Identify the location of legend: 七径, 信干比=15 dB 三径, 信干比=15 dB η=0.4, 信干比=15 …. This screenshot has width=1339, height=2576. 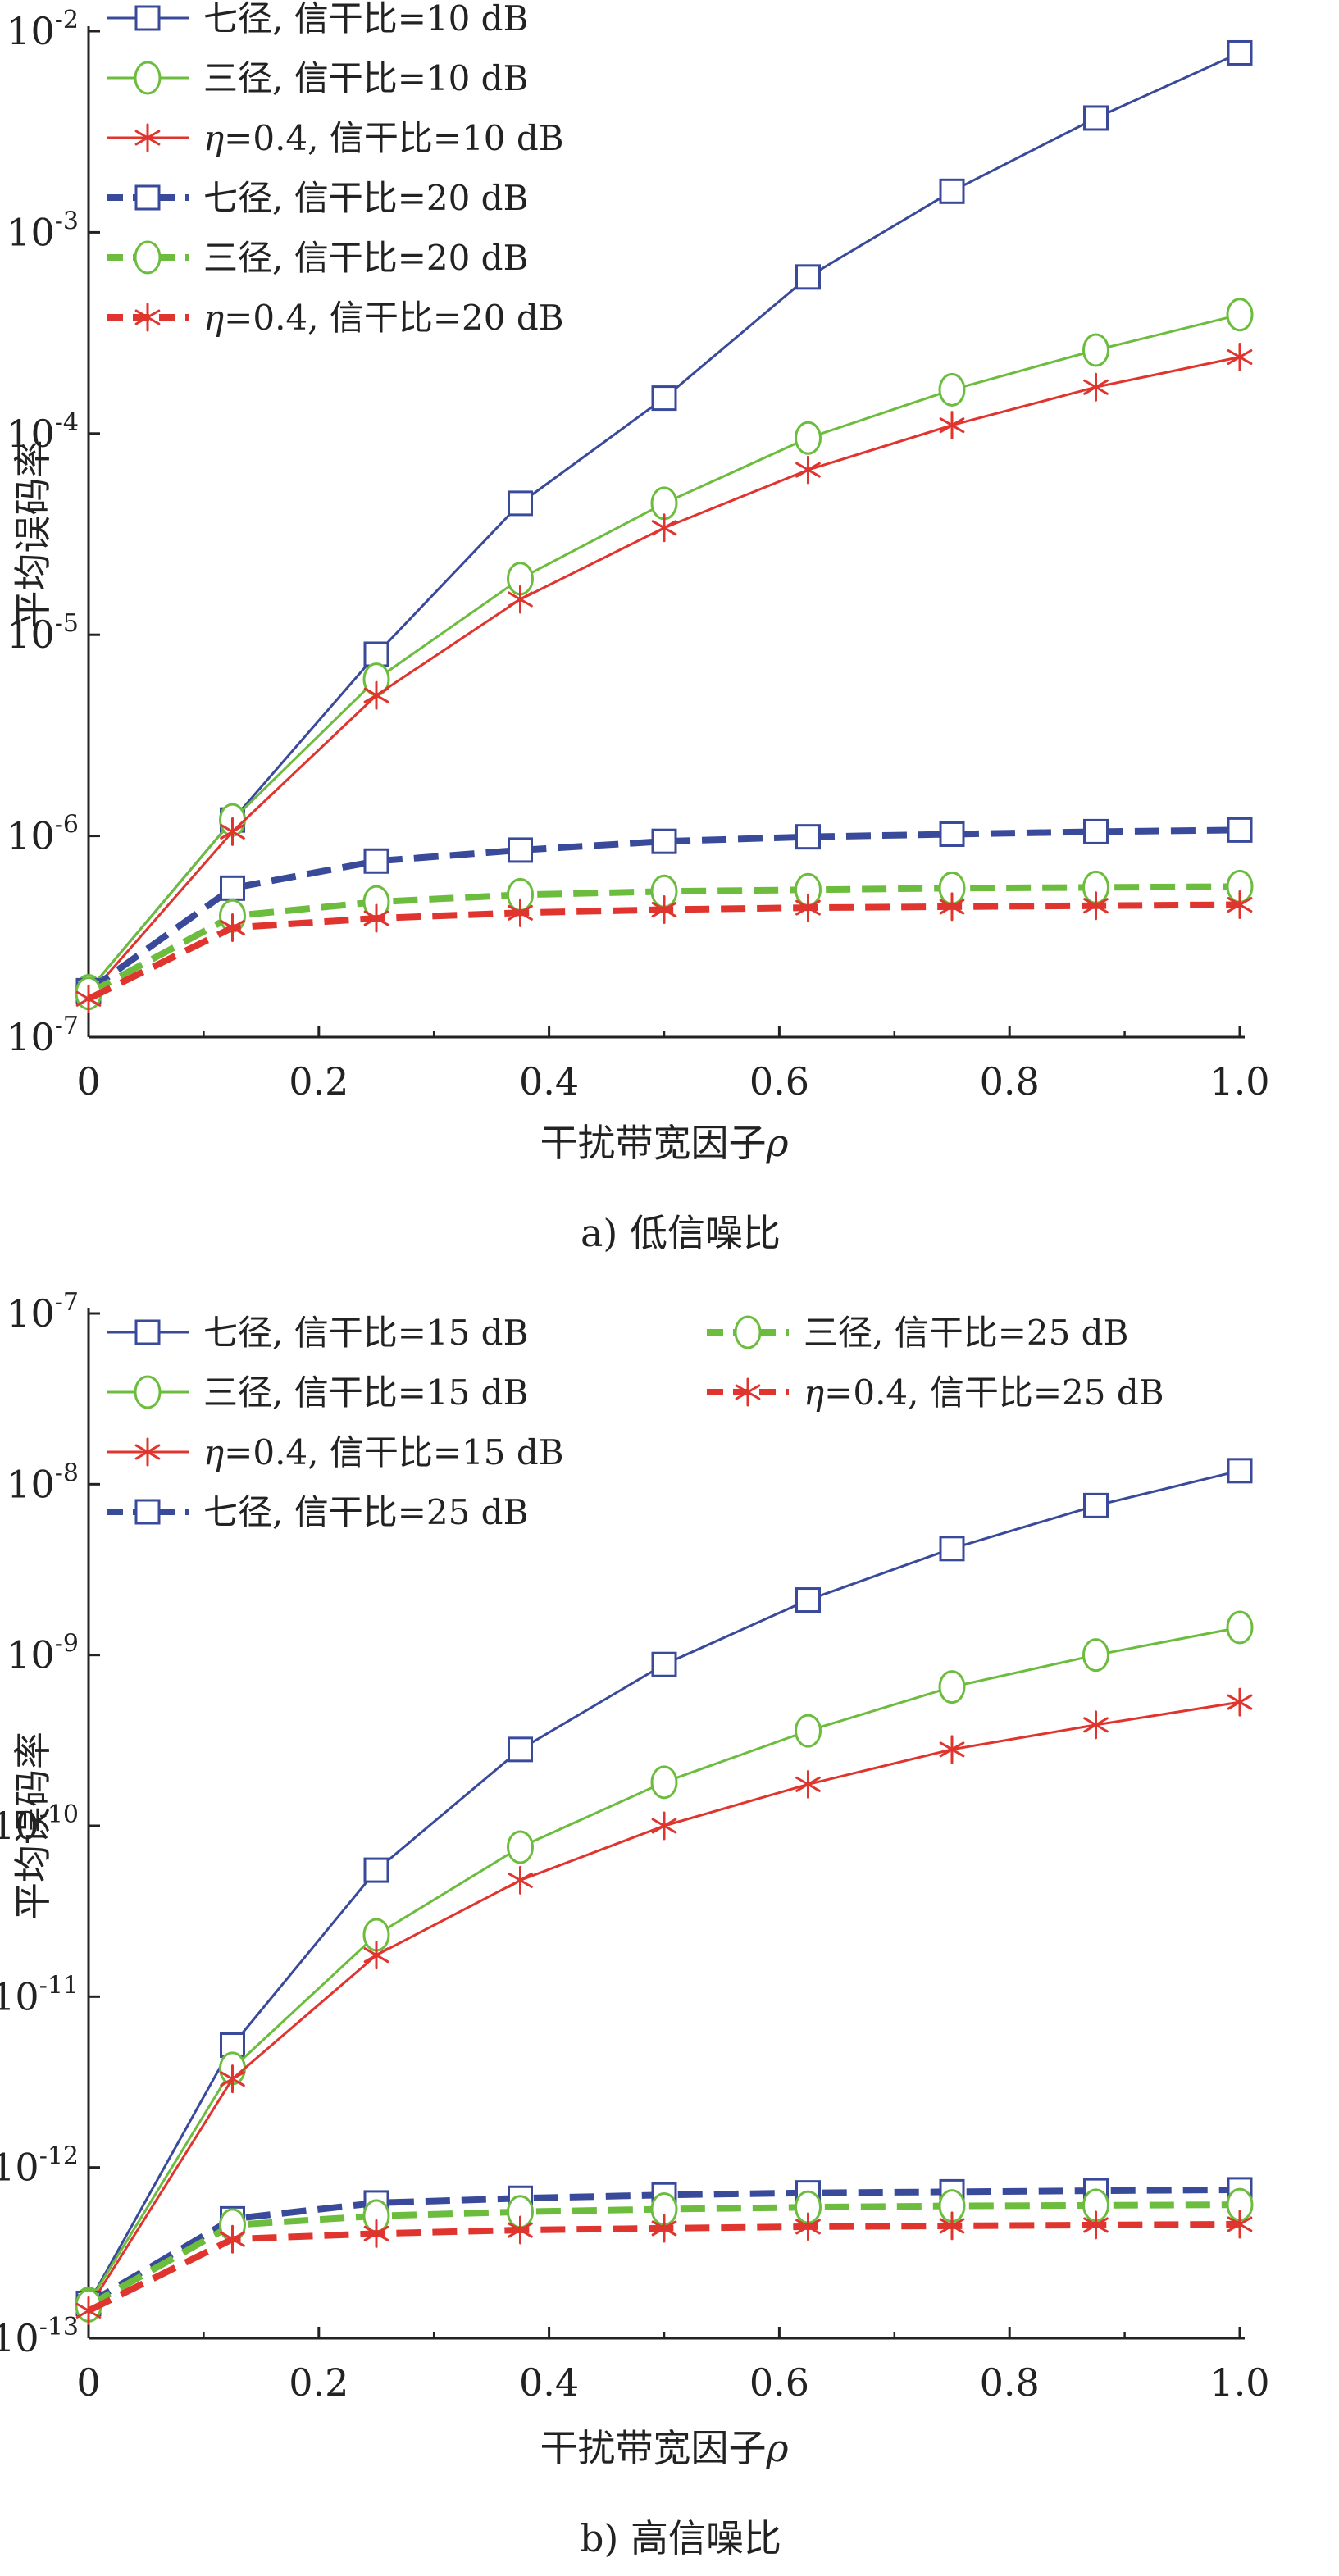
(635, 1422).